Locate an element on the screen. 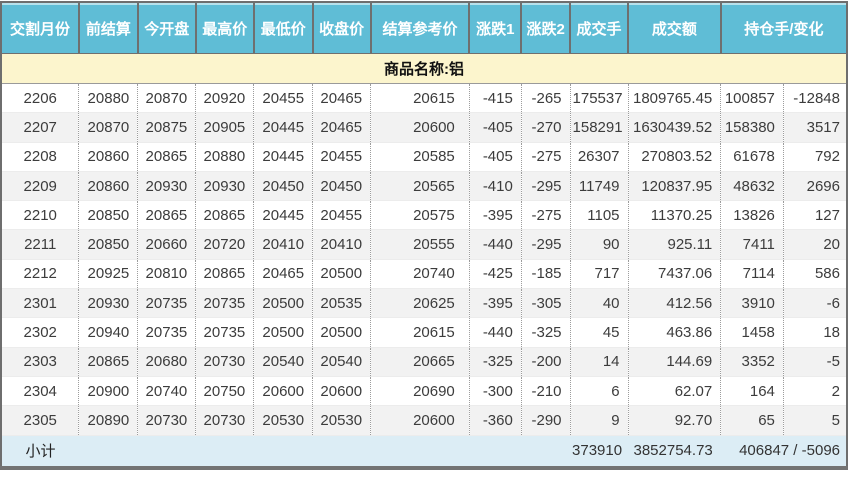 This screenshot has width=848, height=494. cell-open-interest: 1458 is located at coordinates (752, 332).